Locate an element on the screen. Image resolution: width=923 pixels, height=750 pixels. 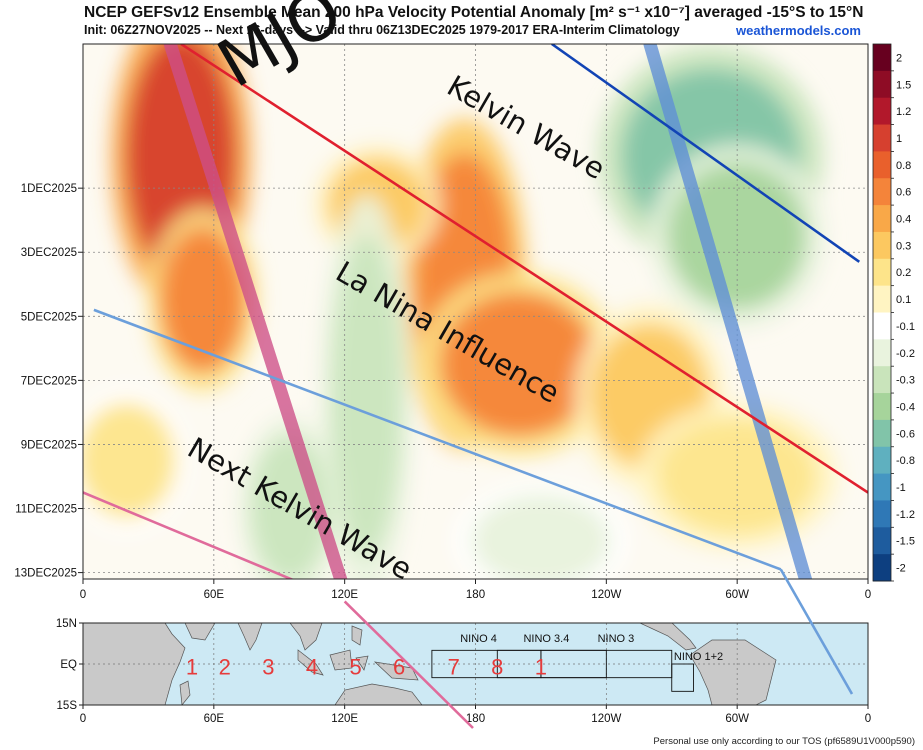
phase-number: 5 is located at coordinates (355, 666).